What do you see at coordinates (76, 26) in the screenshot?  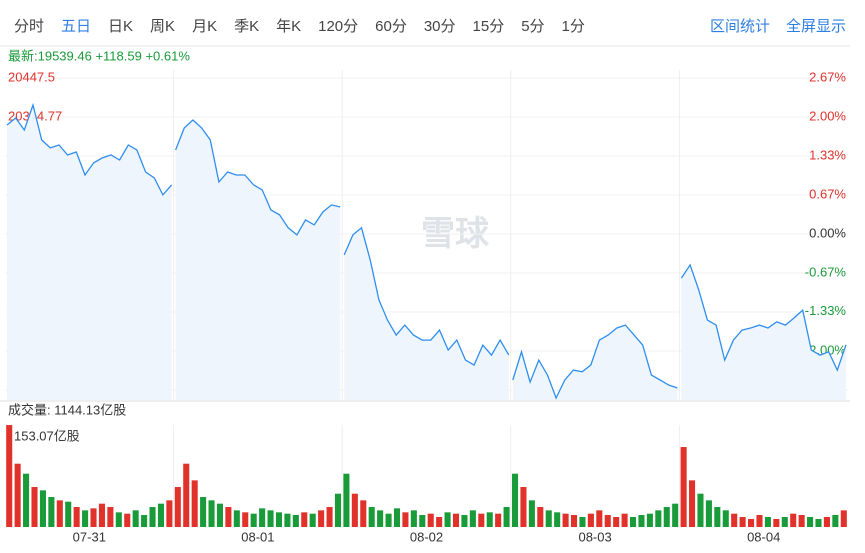 I see `tab: 五日` at bounding box center [76, 26].